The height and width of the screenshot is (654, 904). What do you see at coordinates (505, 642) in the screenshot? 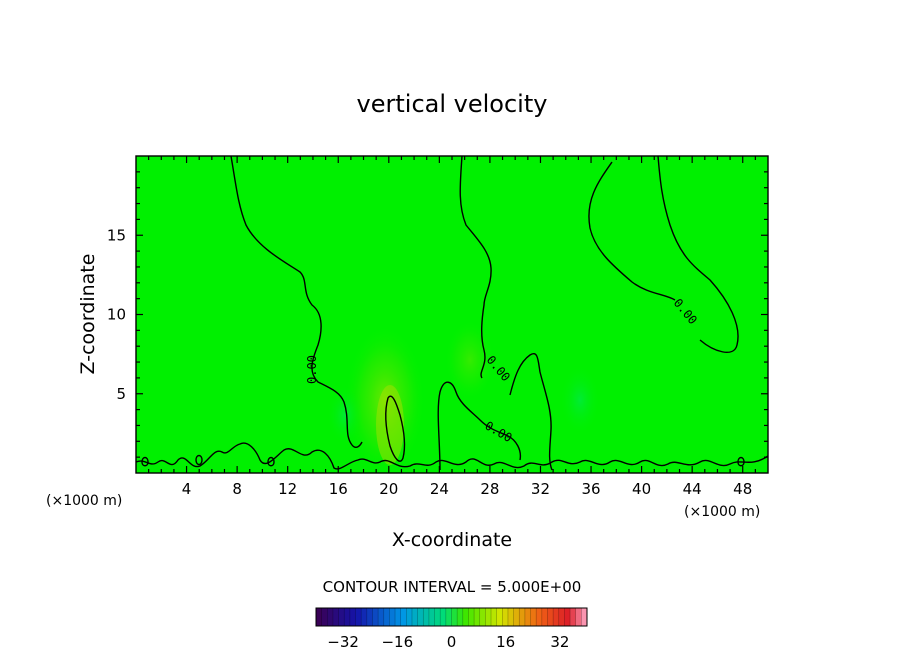
I see `colorbar-tick-label: 16` at bounding box center [505, 642].